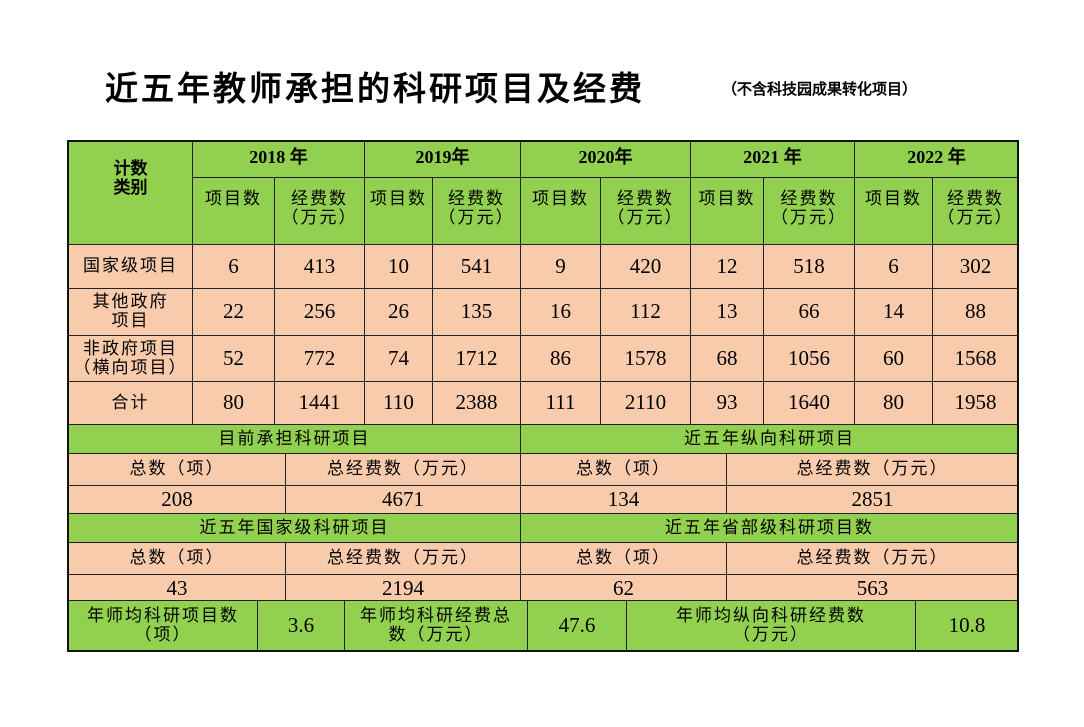  What do you see at coordinates (623, 499) in the screenshot?
I see `summary-count: 134` at bounding box center [623, 499].